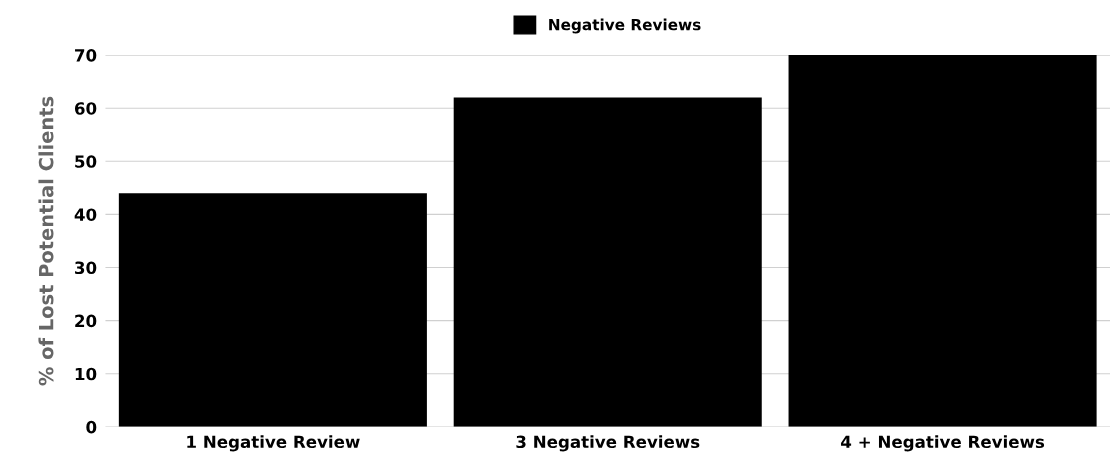 The height and width of the screenshot is (459, 1110). I want to click on y-axis-title: % of Lost Potential Clients, so click(46, 241).